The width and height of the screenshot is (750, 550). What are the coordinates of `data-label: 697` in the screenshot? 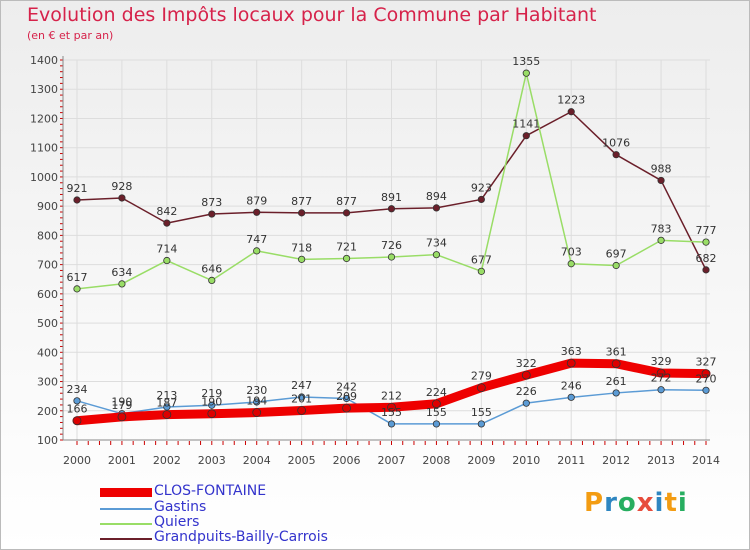 It's located at (616, 253).